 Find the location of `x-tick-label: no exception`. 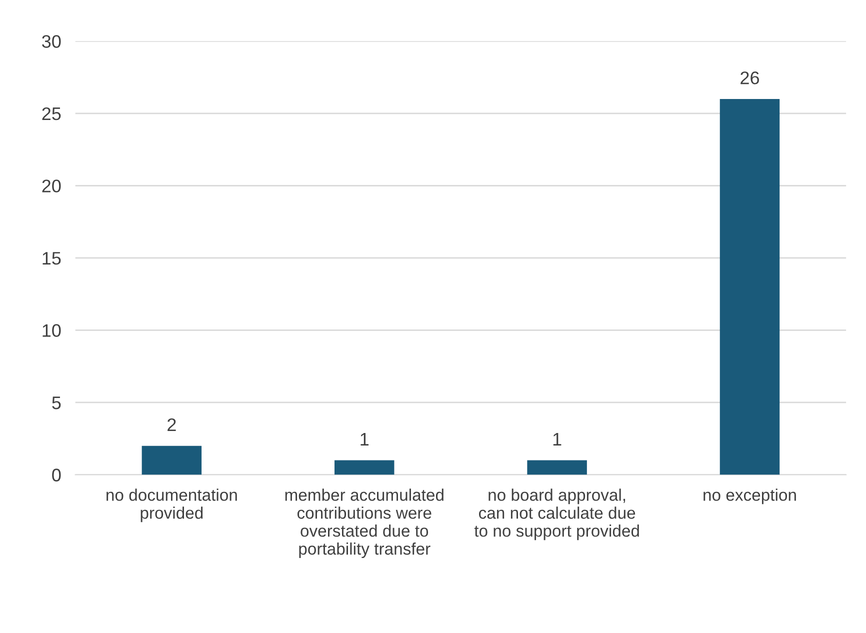

x-tick-label: no exception is located at coordinates (750, 496).